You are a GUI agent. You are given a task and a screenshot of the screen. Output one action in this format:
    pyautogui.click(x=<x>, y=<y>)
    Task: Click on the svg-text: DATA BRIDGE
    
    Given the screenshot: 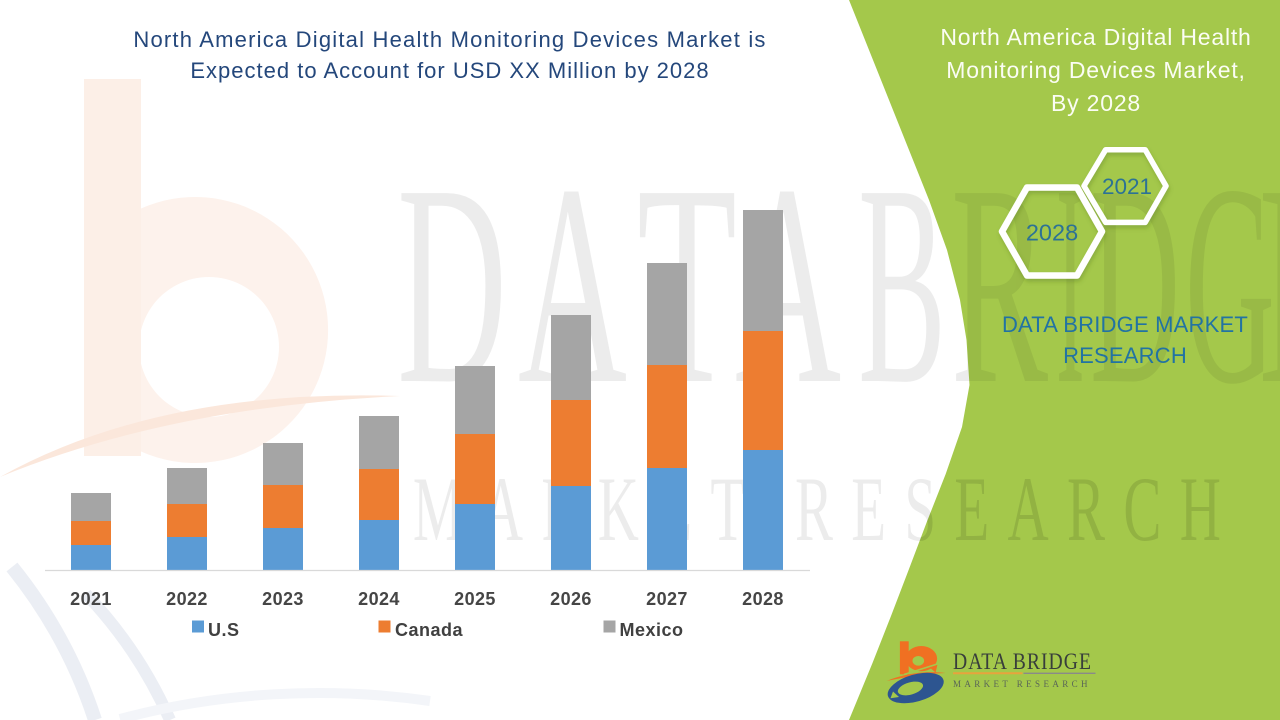 What is the action you would take?
    pyautogui.click(x=1022, y=661)
    